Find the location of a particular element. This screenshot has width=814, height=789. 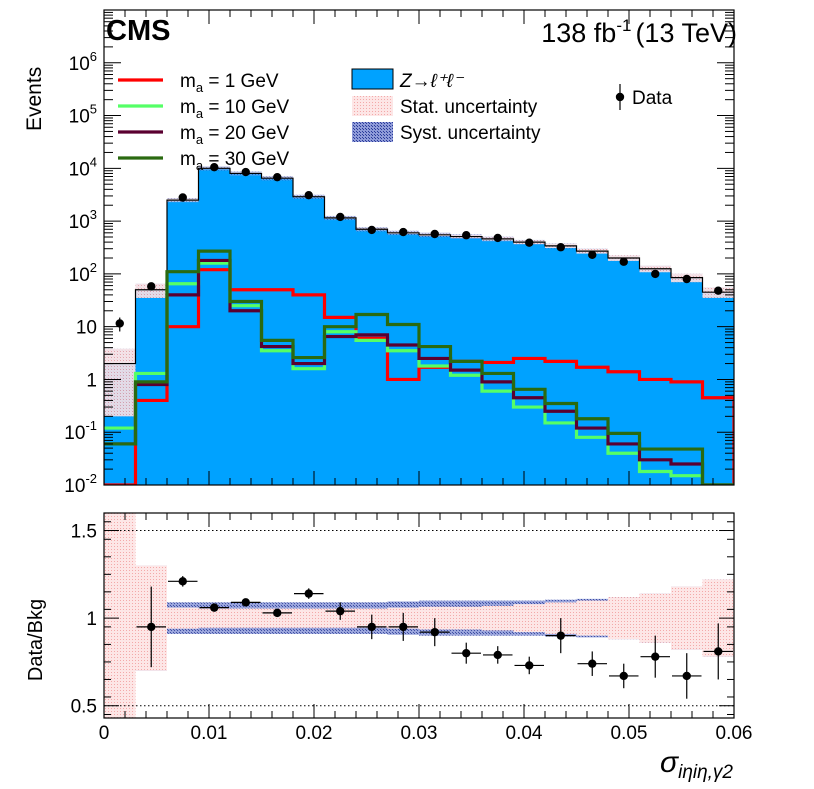

legend-data-label: Data is located at coordinates (652, 98).